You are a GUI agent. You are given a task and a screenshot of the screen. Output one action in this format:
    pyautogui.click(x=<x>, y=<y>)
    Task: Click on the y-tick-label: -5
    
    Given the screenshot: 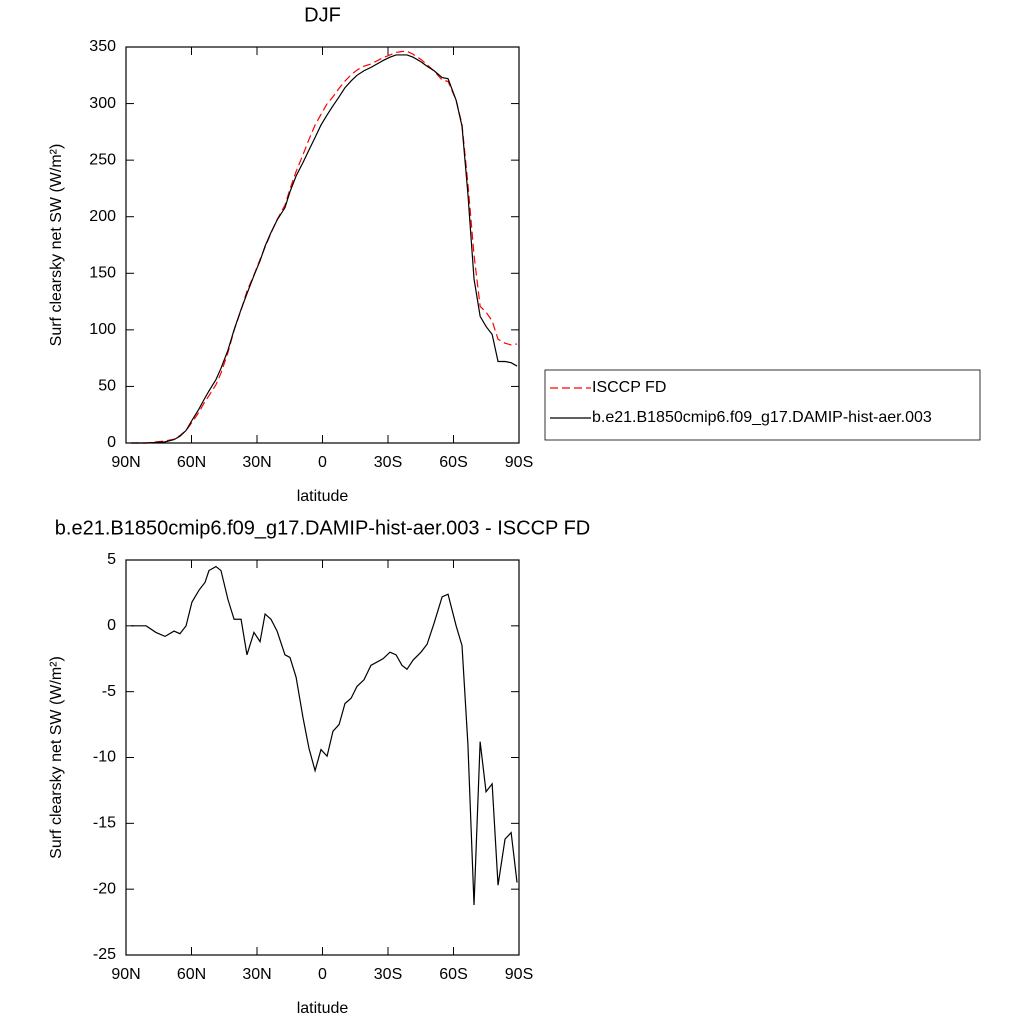 What is the action you would take?
    pyautogui.click(x=109, y=691)
    